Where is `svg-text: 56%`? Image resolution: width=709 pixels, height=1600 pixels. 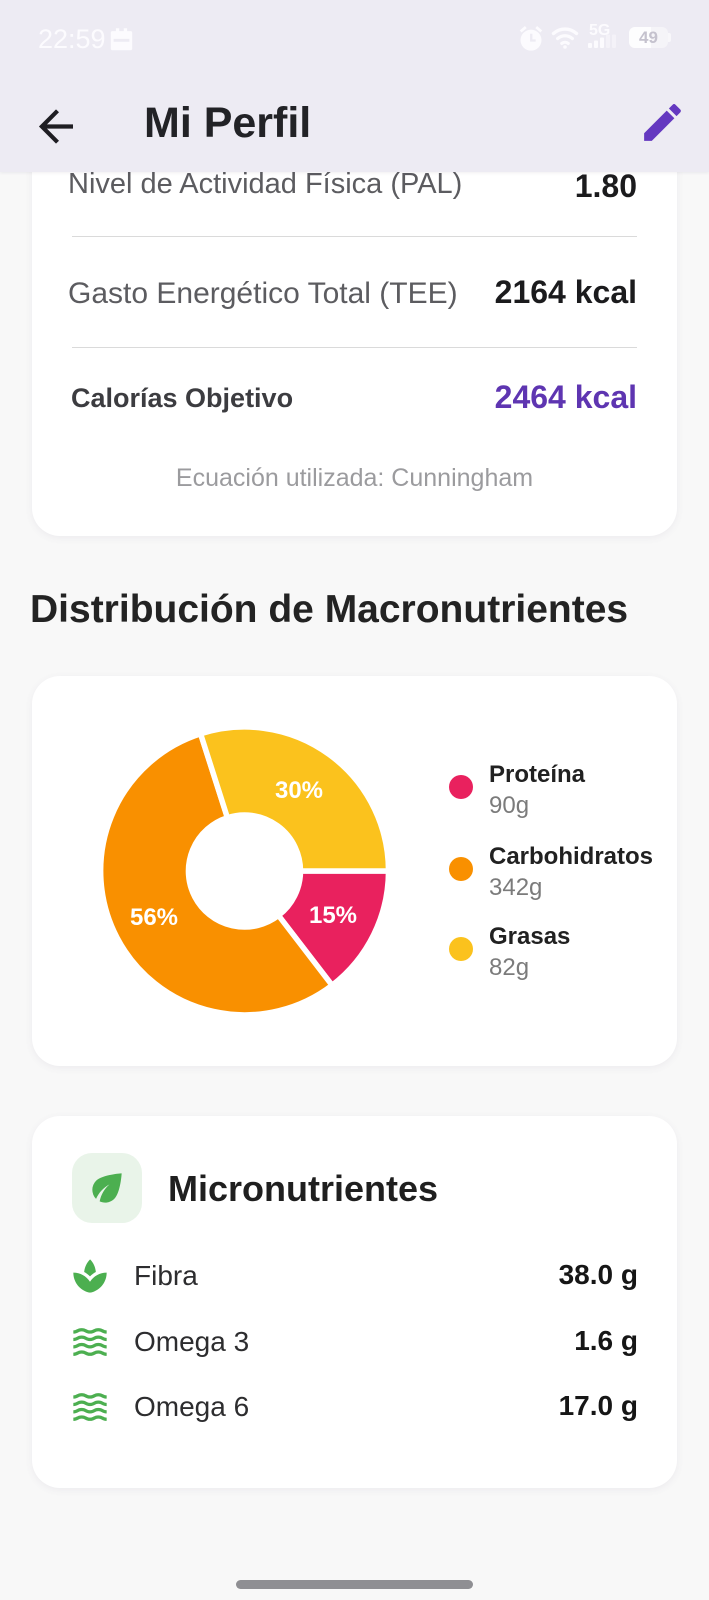 svg-text: 56% is located at coordinates (154, 917).